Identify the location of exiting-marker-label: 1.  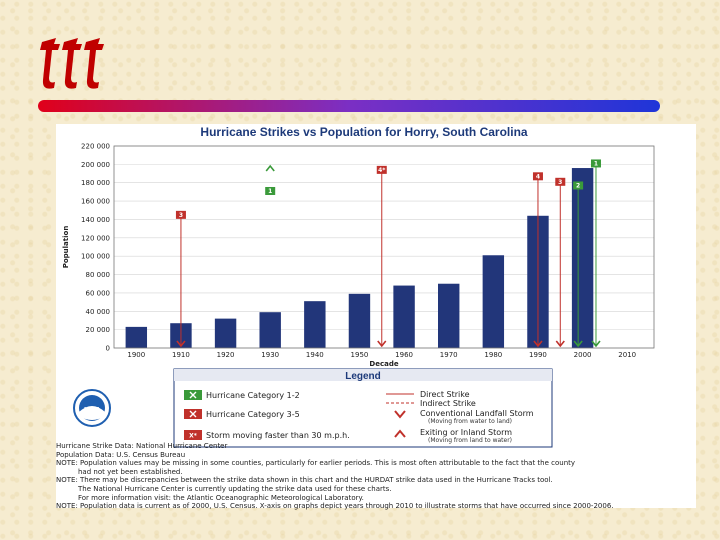
(270, 191).